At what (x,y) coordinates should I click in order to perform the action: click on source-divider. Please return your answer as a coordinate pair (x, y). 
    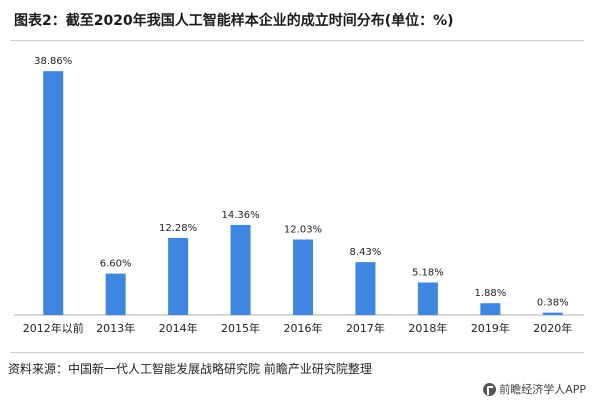
    Looking at the image, I should click on (297, 352).